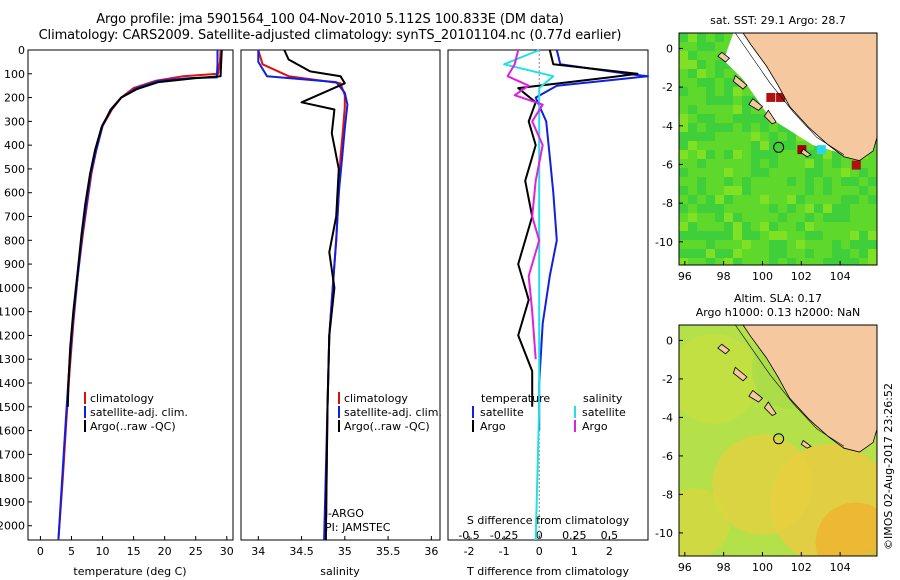  I want to click on s-diff-tick-label: -0.5, so click(468, 535).